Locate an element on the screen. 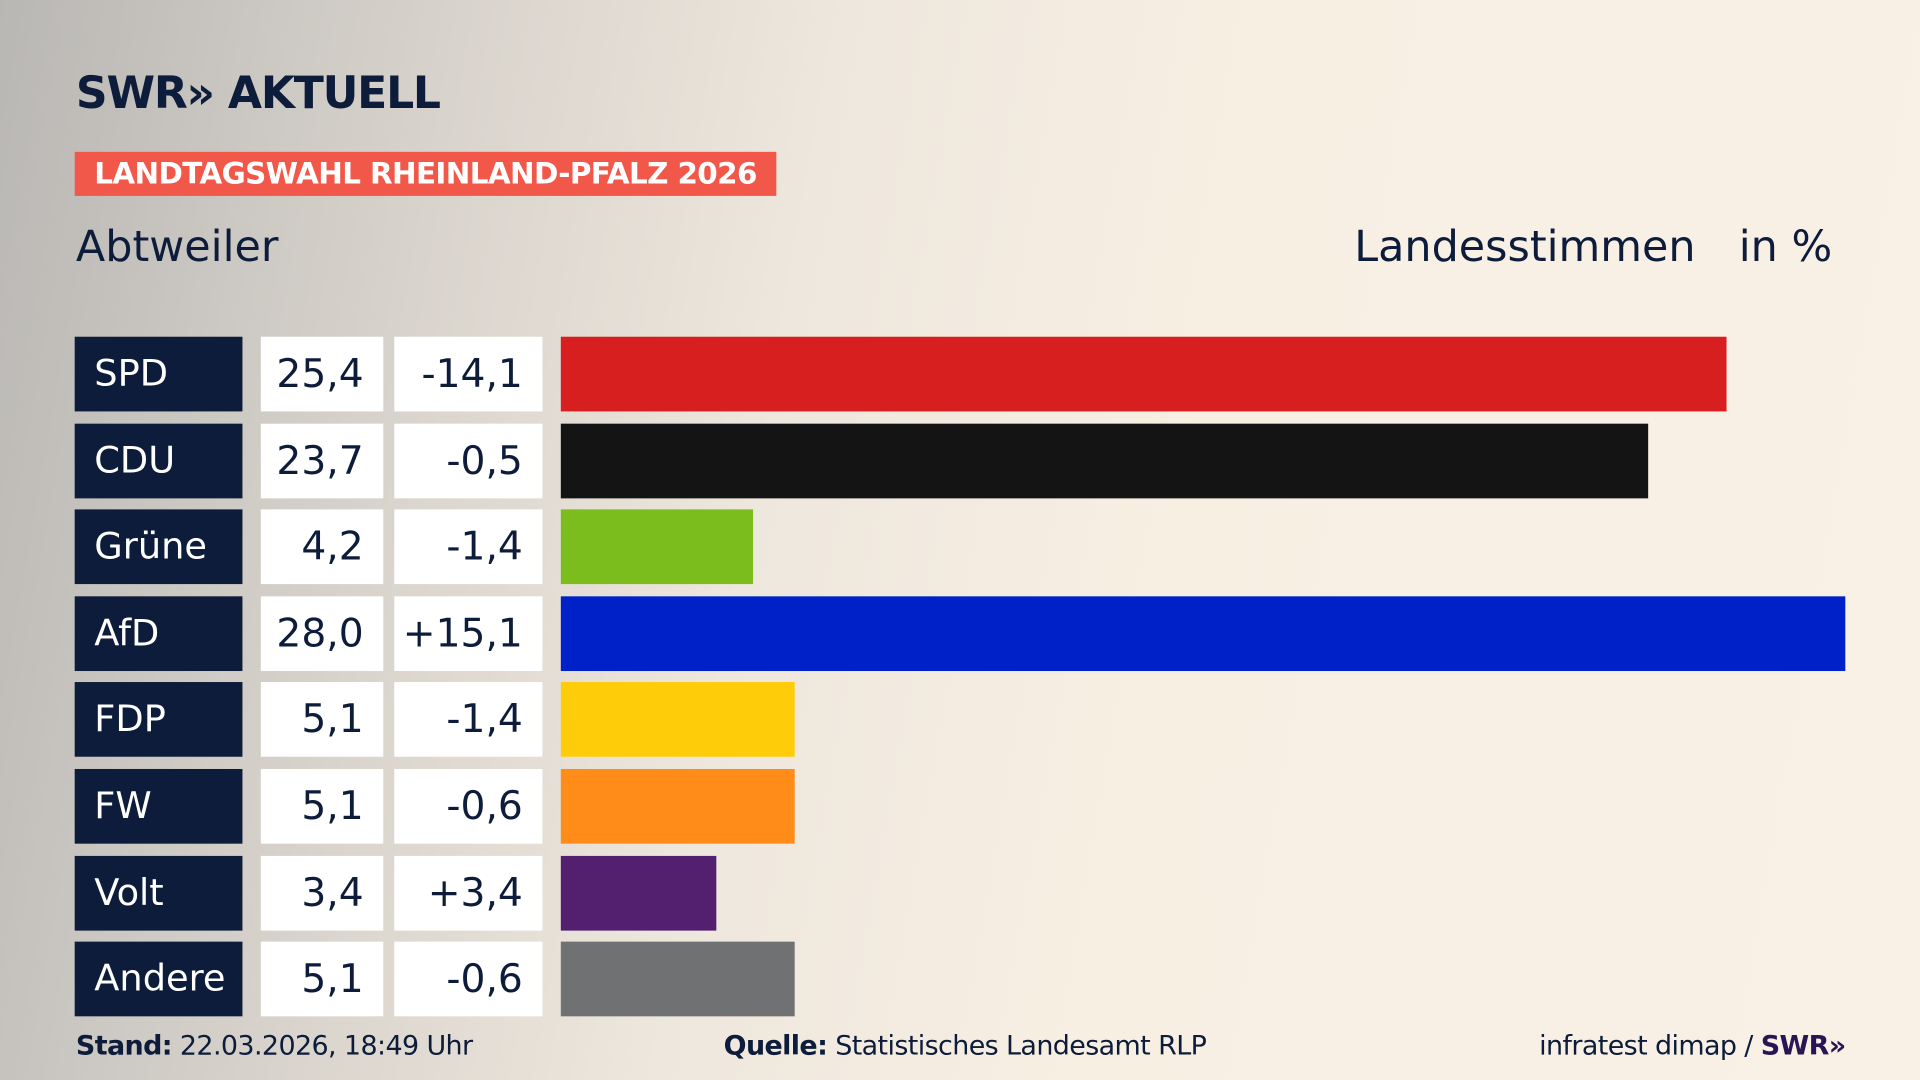  value-label: 3,4 is located at coordinates (322, 893).